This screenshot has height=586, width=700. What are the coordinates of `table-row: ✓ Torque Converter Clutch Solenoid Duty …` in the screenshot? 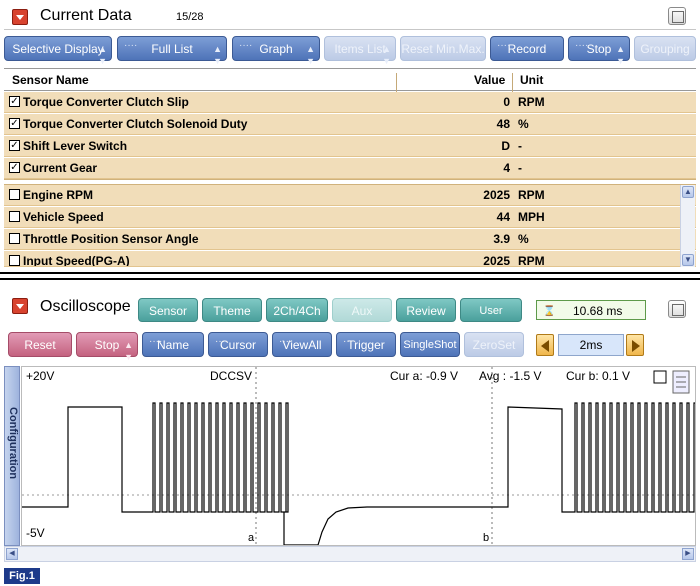 It's located at (350, 124).